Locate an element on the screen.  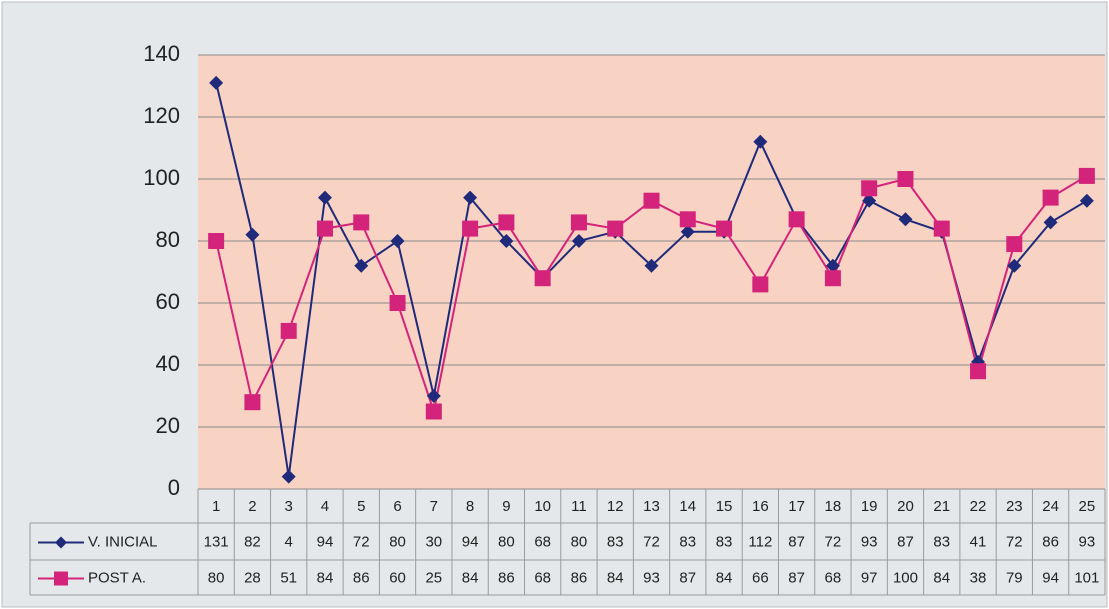
y-tick-label: 20 is located at coordinates (168, 425).